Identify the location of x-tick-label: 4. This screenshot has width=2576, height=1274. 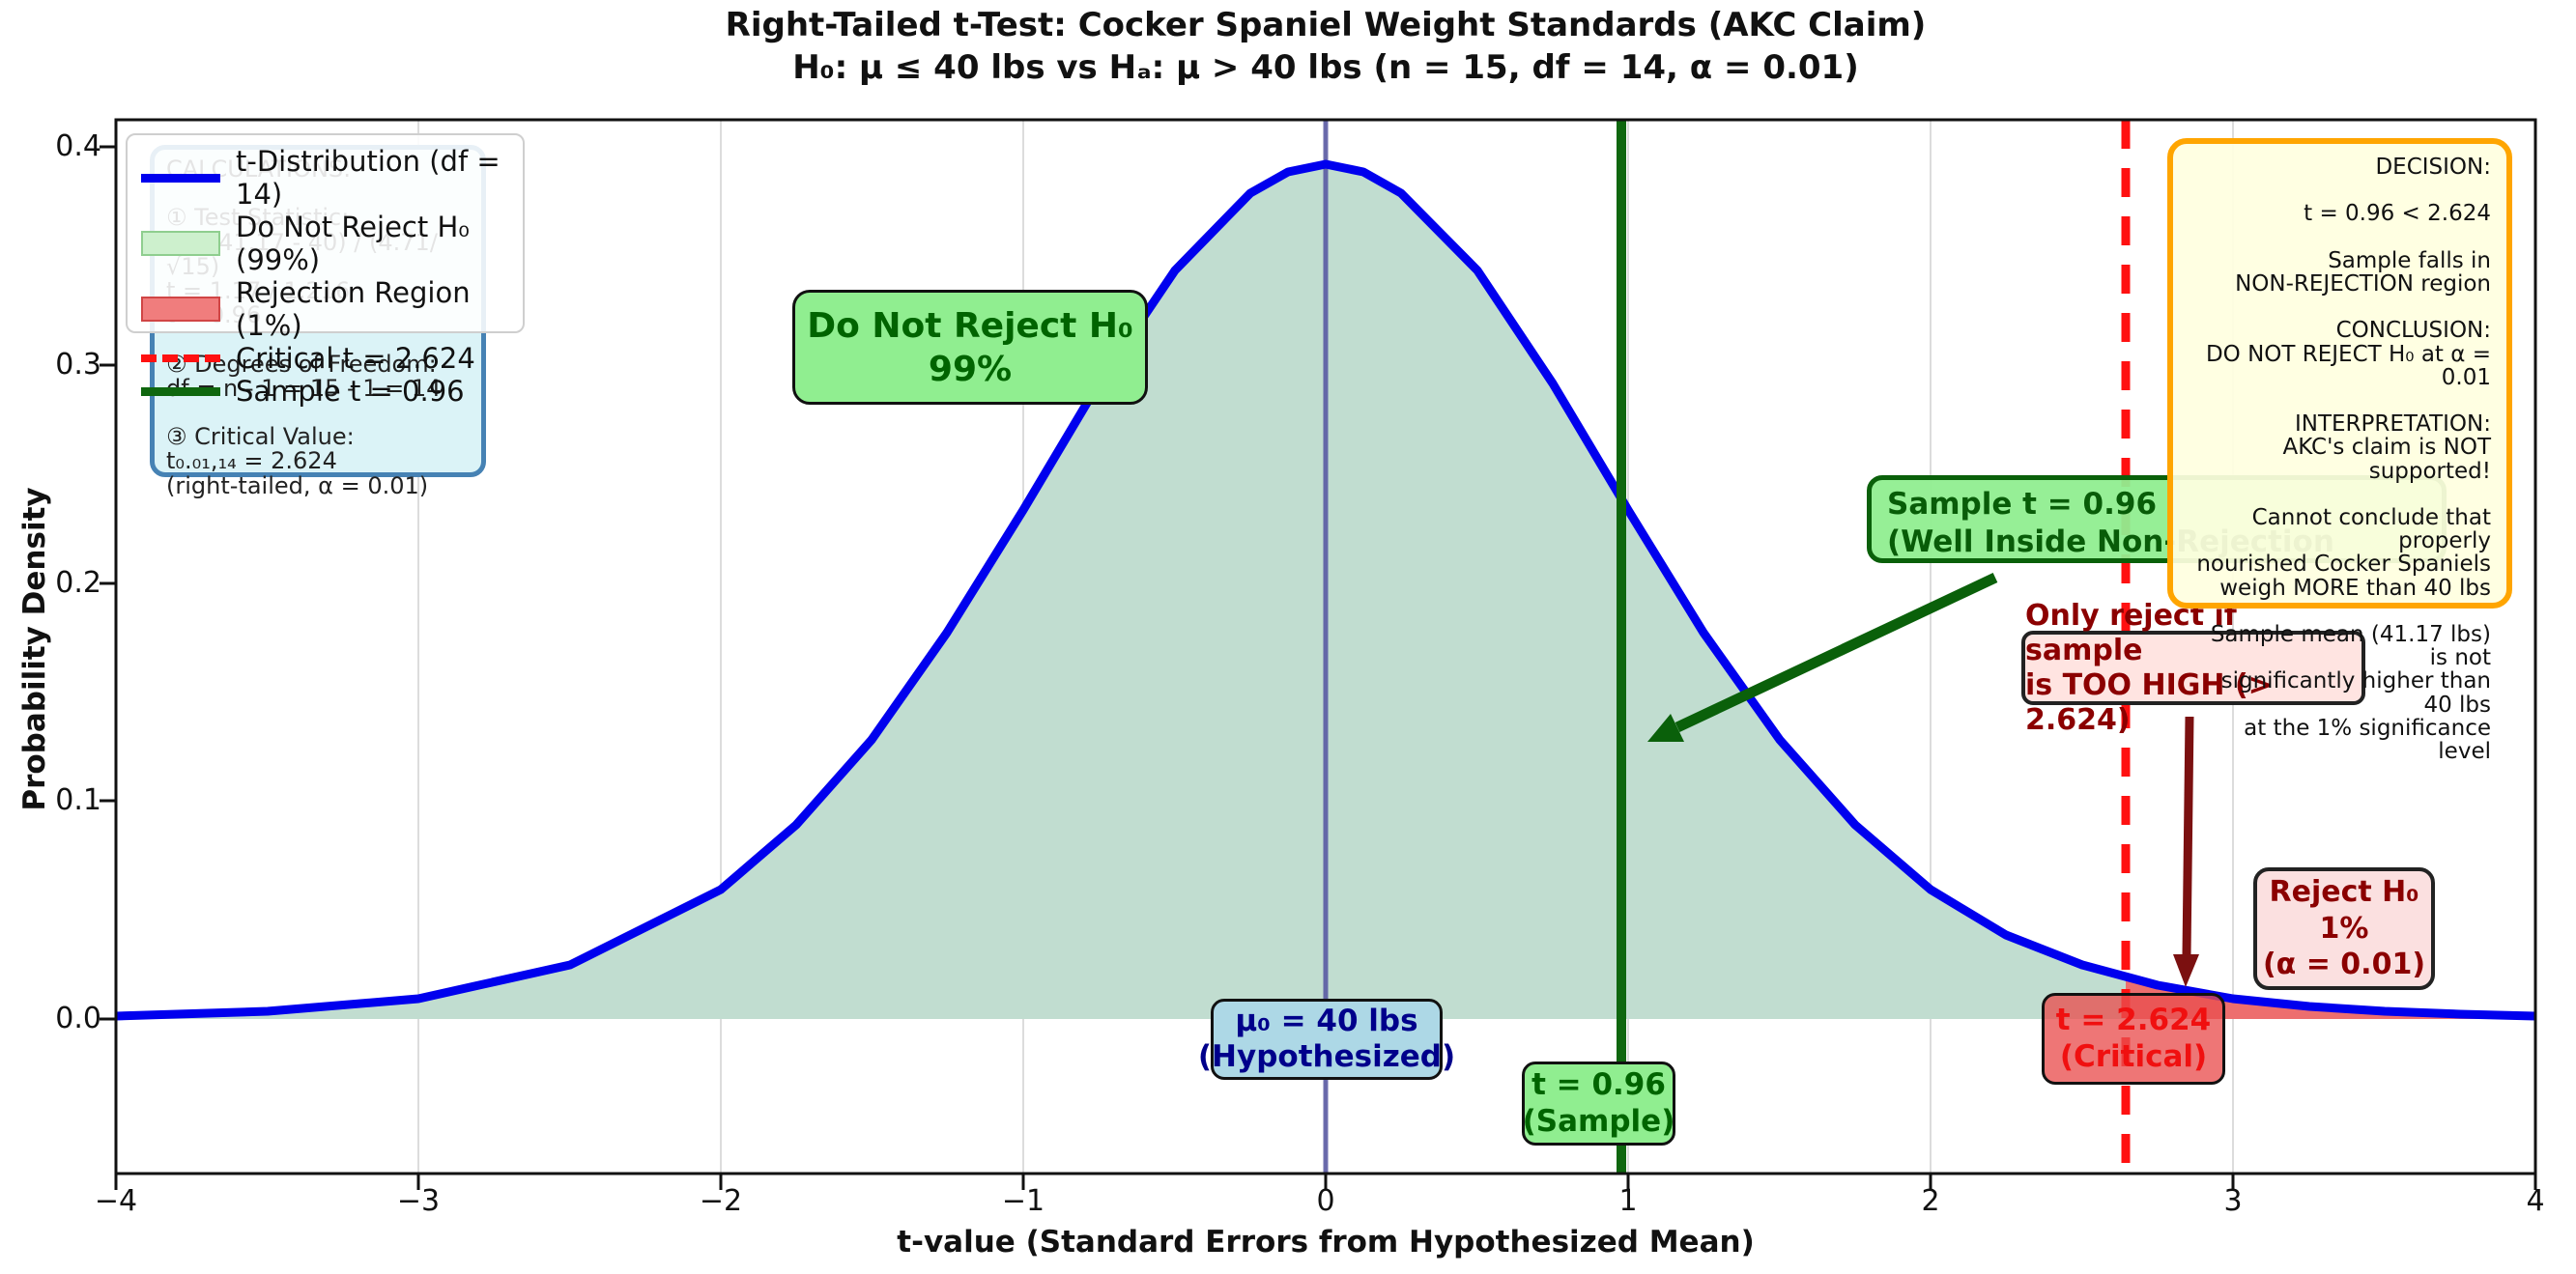
(2535, 1201).